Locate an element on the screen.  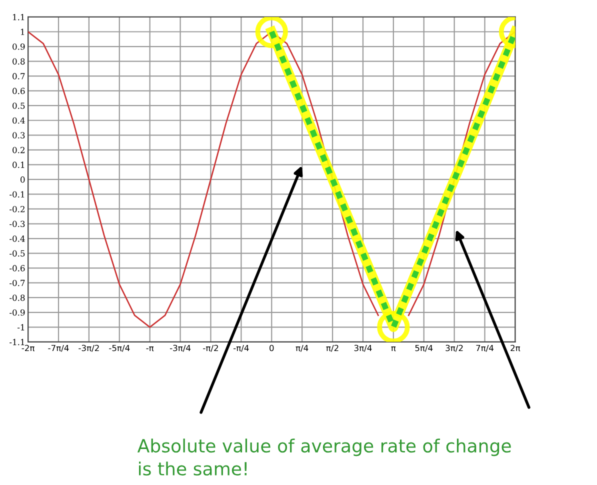
y-tick-label: -0.3 is located at coordinates (17, 224).